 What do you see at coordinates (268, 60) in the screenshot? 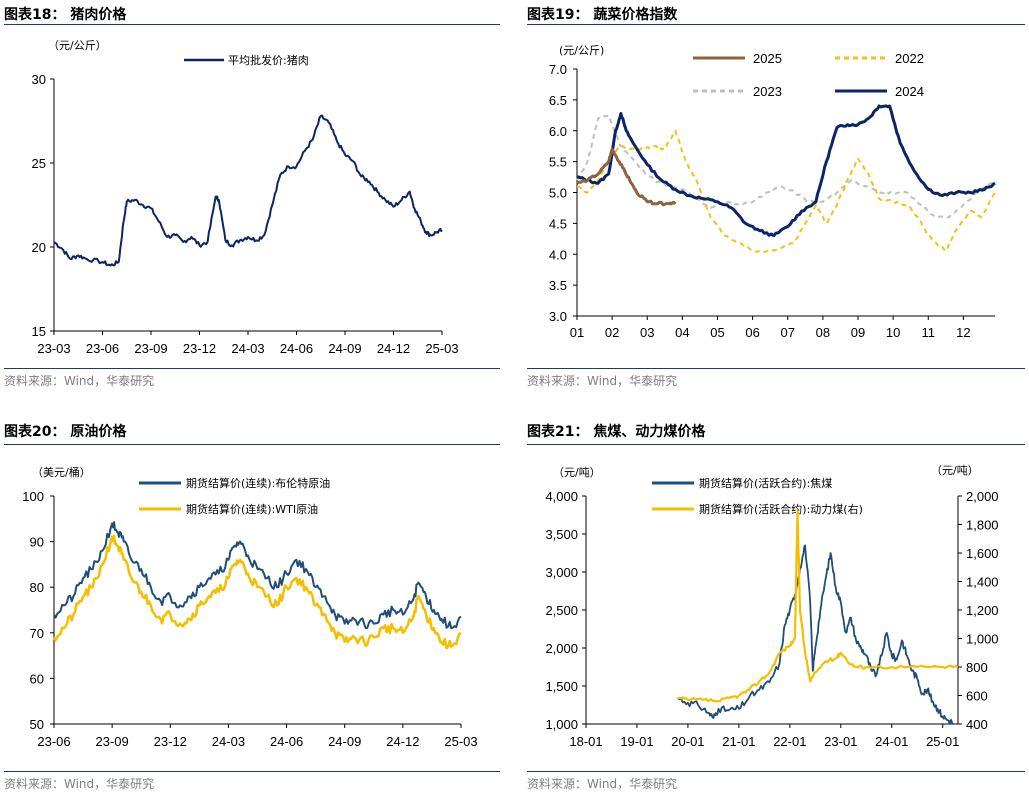
I see `legend-label: 平均批发价:猪肉` at bounding box center [268, 60].